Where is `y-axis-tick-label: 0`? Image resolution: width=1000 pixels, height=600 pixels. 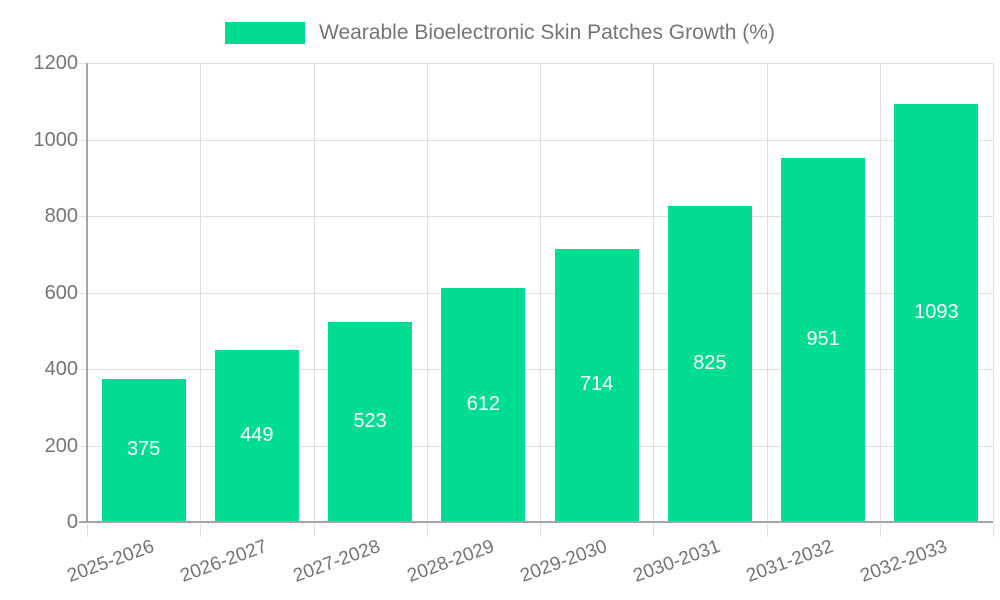
y-axis-tick-label: 0 is located at coordinates (72, 522).